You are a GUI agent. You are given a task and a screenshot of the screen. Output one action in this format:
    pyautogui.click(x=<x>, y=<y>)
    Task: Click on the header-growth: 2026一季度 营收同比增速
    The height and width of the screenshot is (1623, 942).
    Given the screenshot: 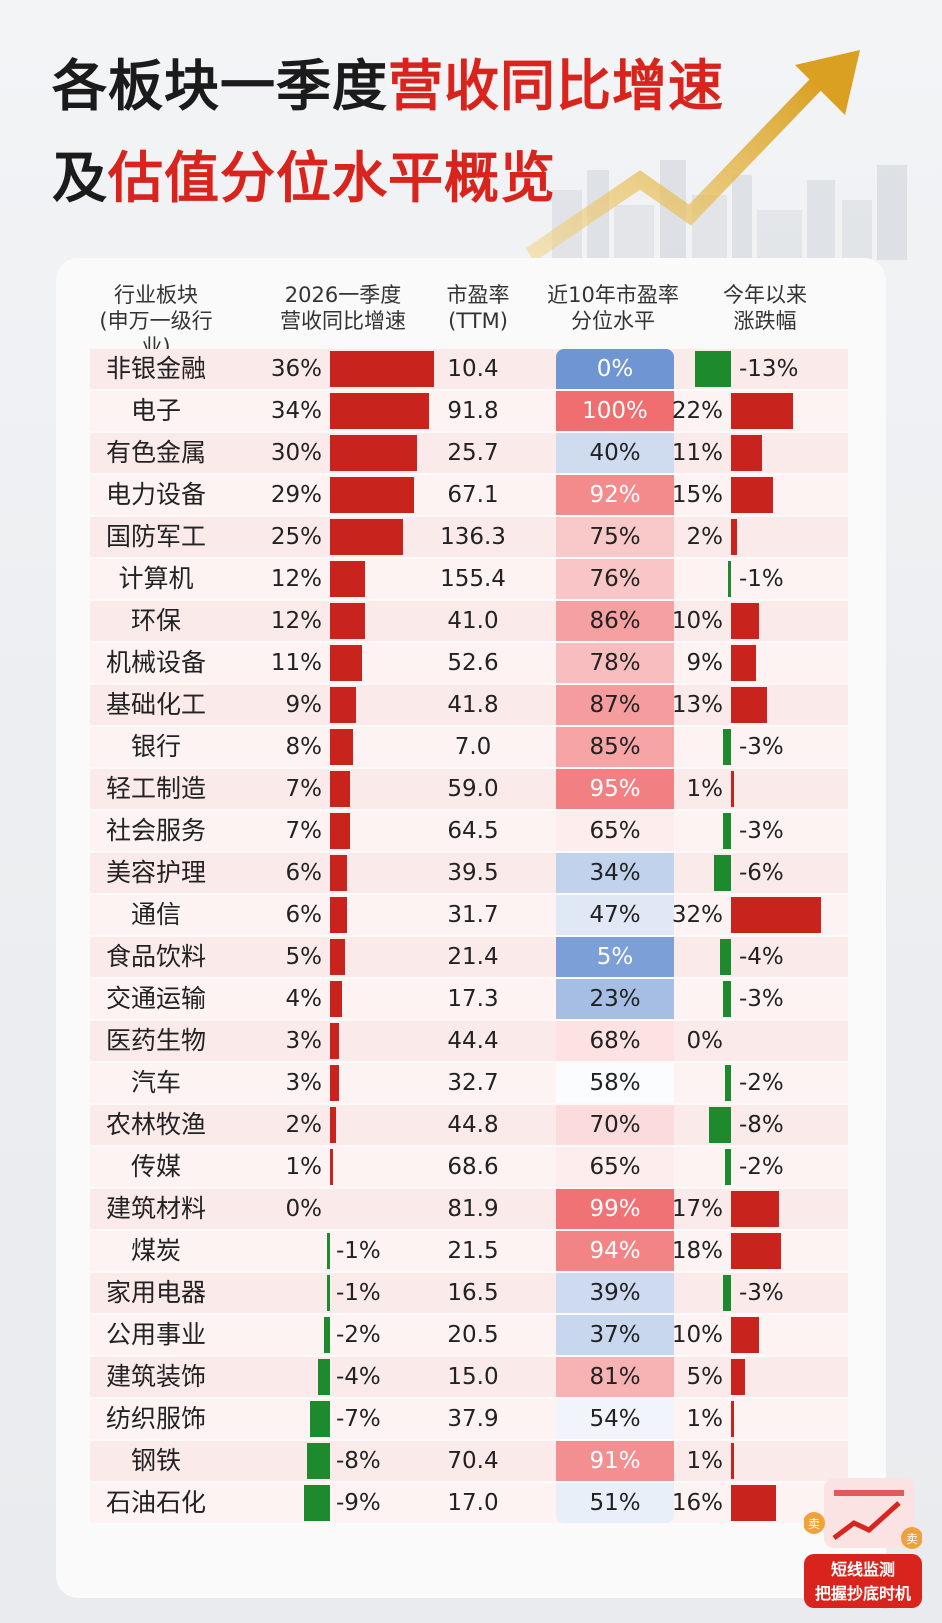 What is the action you would take?
    pyautogui.click(x=343, y=308)
    